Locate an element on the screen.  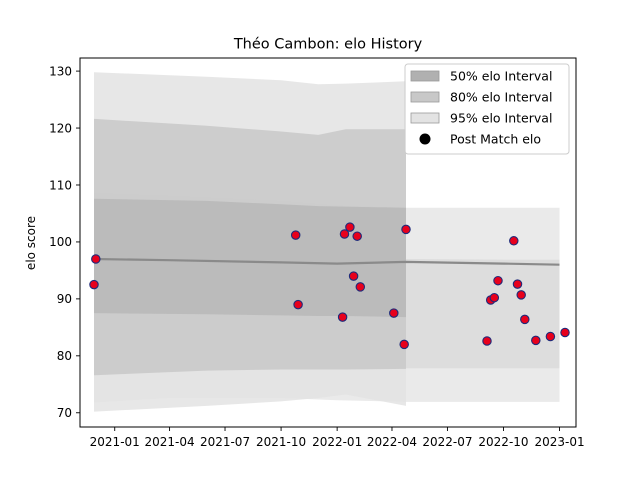
y-tick-label: 110 is located at coordinates (60, 185).